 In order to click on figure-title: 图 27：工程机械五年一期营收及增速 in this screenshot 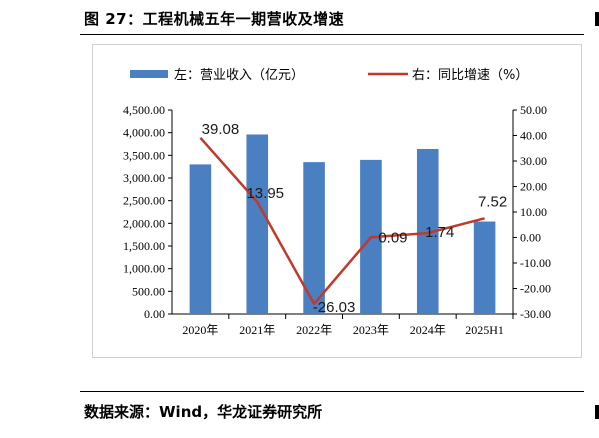, I will do `click(214, 19)`.